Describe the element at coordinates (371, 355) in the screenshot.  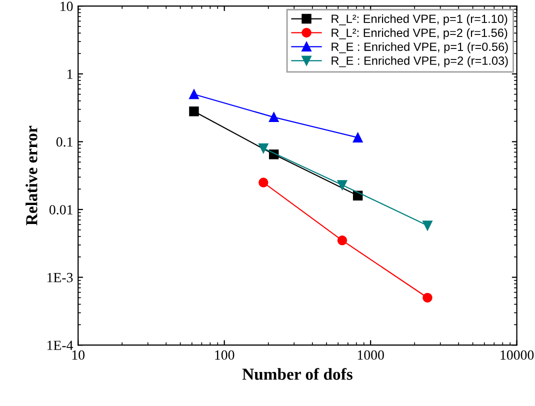
I see `x-tick-label: 1000` at that location.